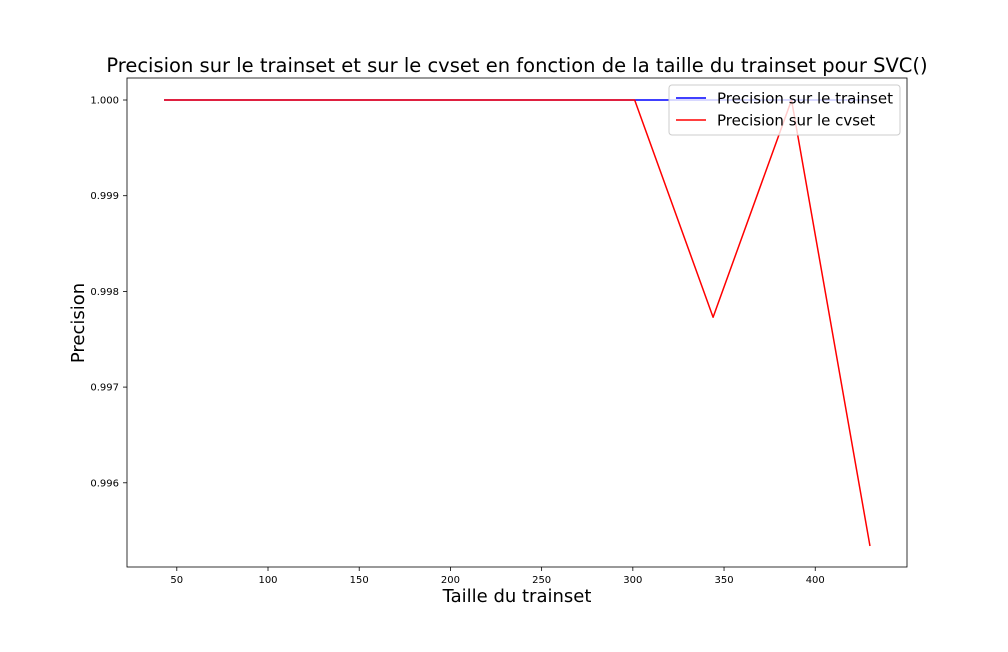 This screenshot has width=1008, height=652. Describe the element at coordinates (104, 292) in the screenshot. I see `y-tick-label: 0.998` at that location.